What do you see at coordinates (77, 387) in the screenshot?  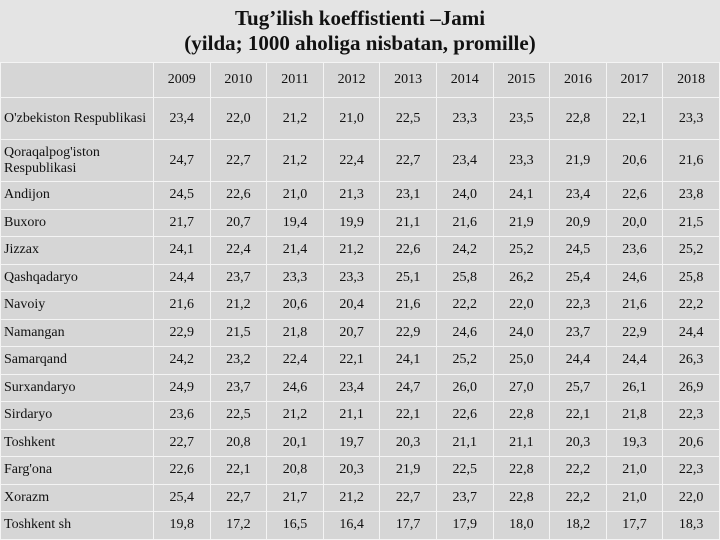 I see `region-name: Surxandaryo` at bounding box center [77, 387].